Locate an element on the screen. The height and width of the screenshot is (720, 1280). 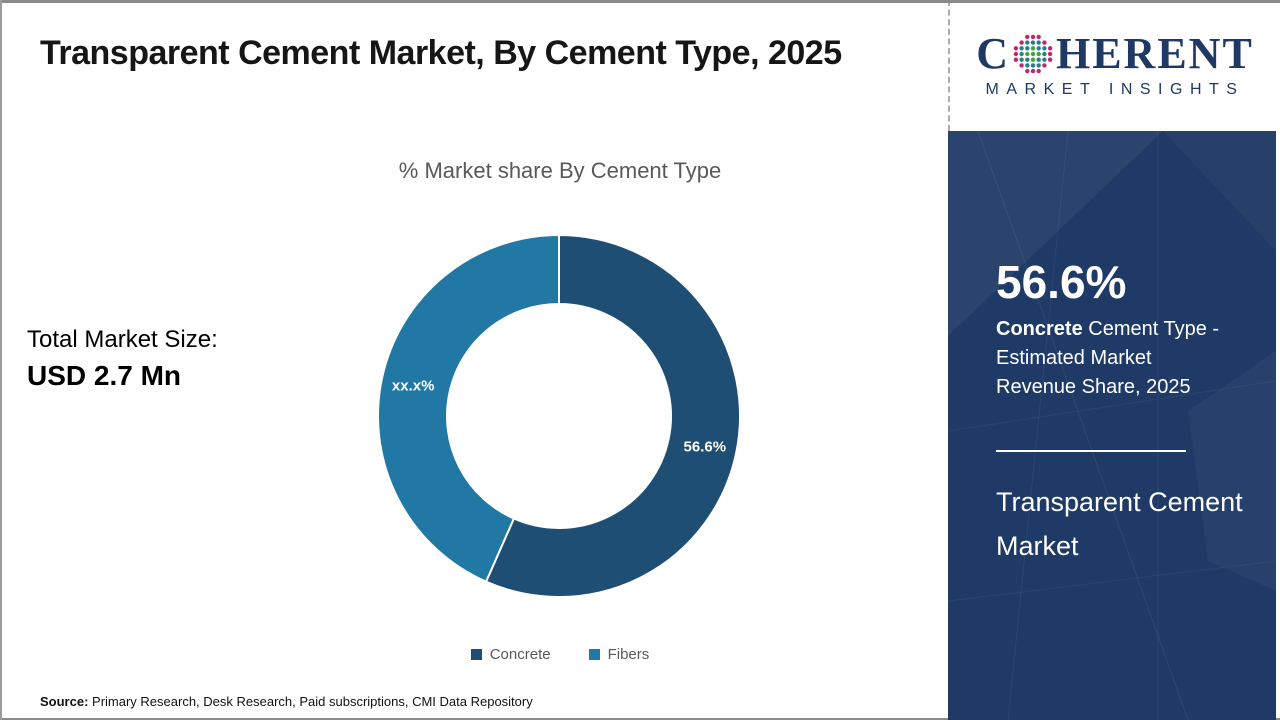
total-market-size-value: USD 2.7 Mn is located at coordinates (104, 375).